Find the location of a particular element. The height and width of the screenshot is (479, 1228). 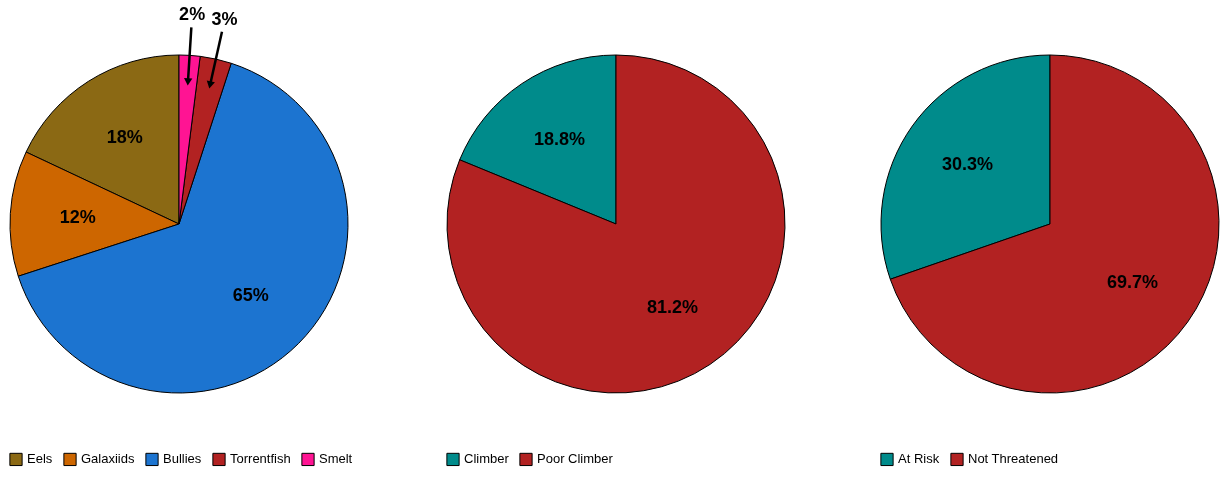

data-label: 3% is located at coordinates (224, 19).